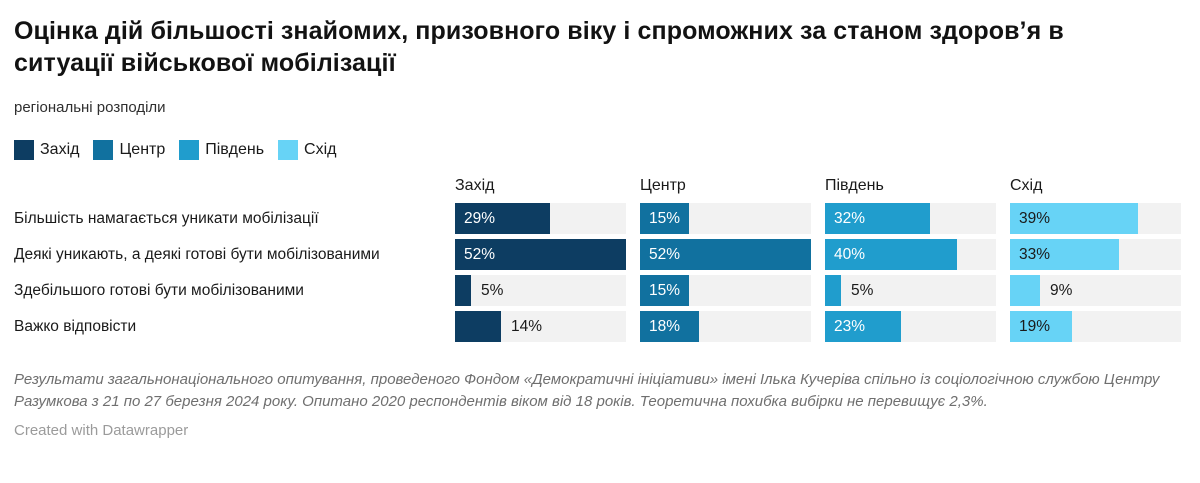  What do you see at coordinates (597, 186) in the screenshot?
I see `column-headers: Захід Центр Південь Схід` at bounding box center [597, 186].